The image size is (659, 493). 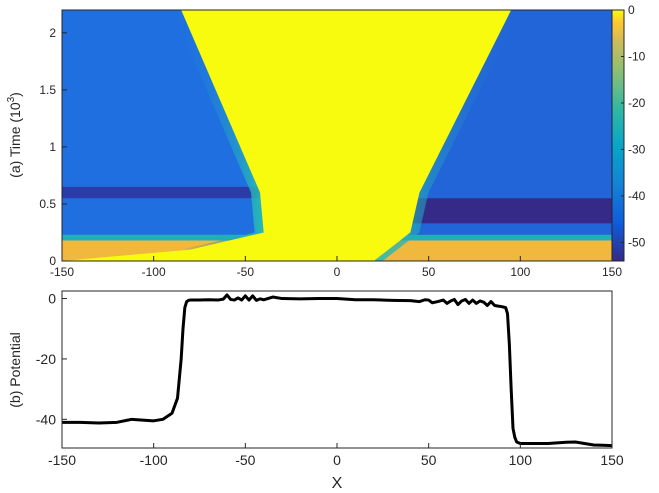 I want to click on colorbar-tick-label: -50, so click(x=637, y=242).